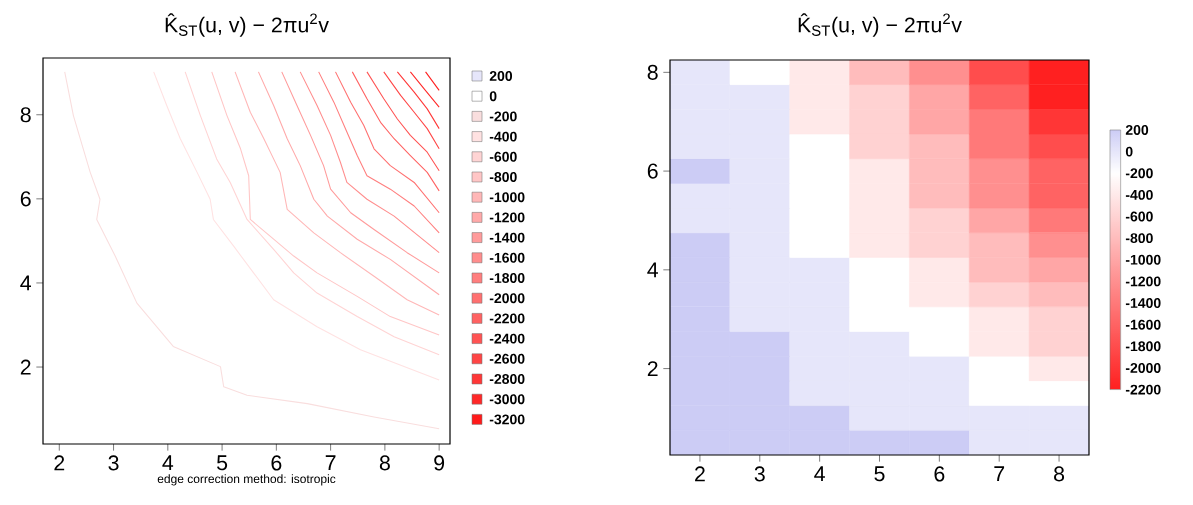 The image size is (1193, 505). What do you see at coordinates (1139, 238) in the screenshot?
I see `color-bar-label: -800` at bounding box center [1139, 238].